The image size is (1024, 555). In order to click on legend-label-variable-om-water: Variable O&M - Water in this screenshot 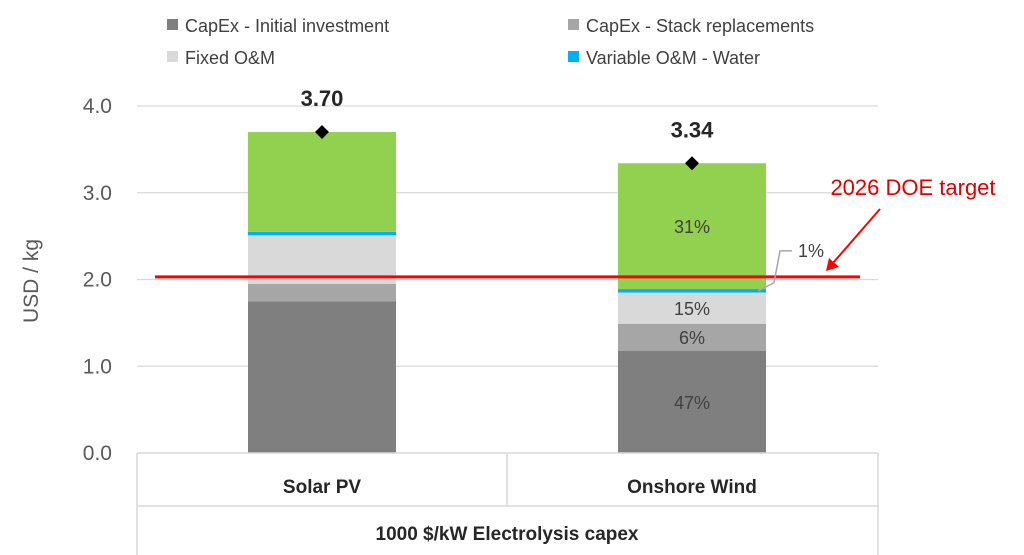, I will do `click(673, 58)`.